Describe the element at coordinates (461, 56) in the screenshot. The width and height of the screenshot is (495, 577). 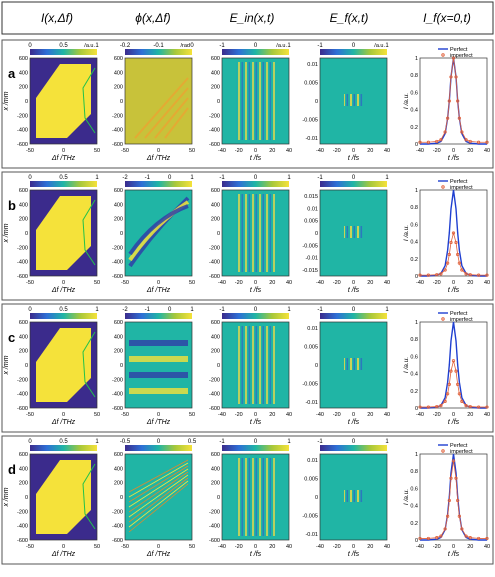
I see `legend-imperfect-label: imperfect` at that location.